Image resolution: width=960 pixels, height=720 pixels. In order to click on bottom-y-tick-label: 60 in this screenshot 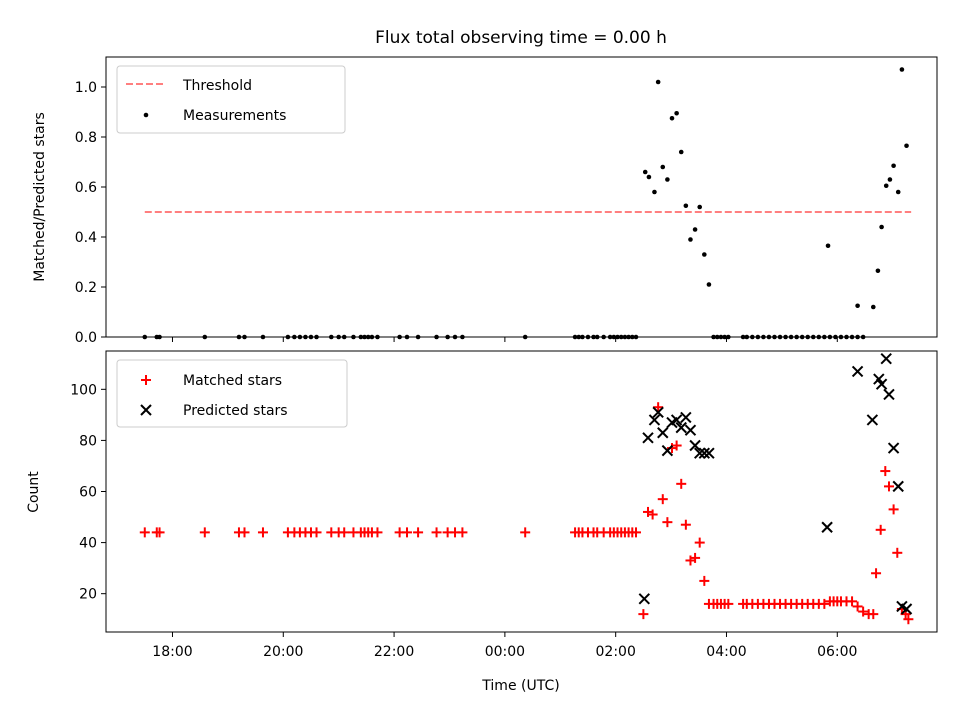, I will do `click(88, 493)`.